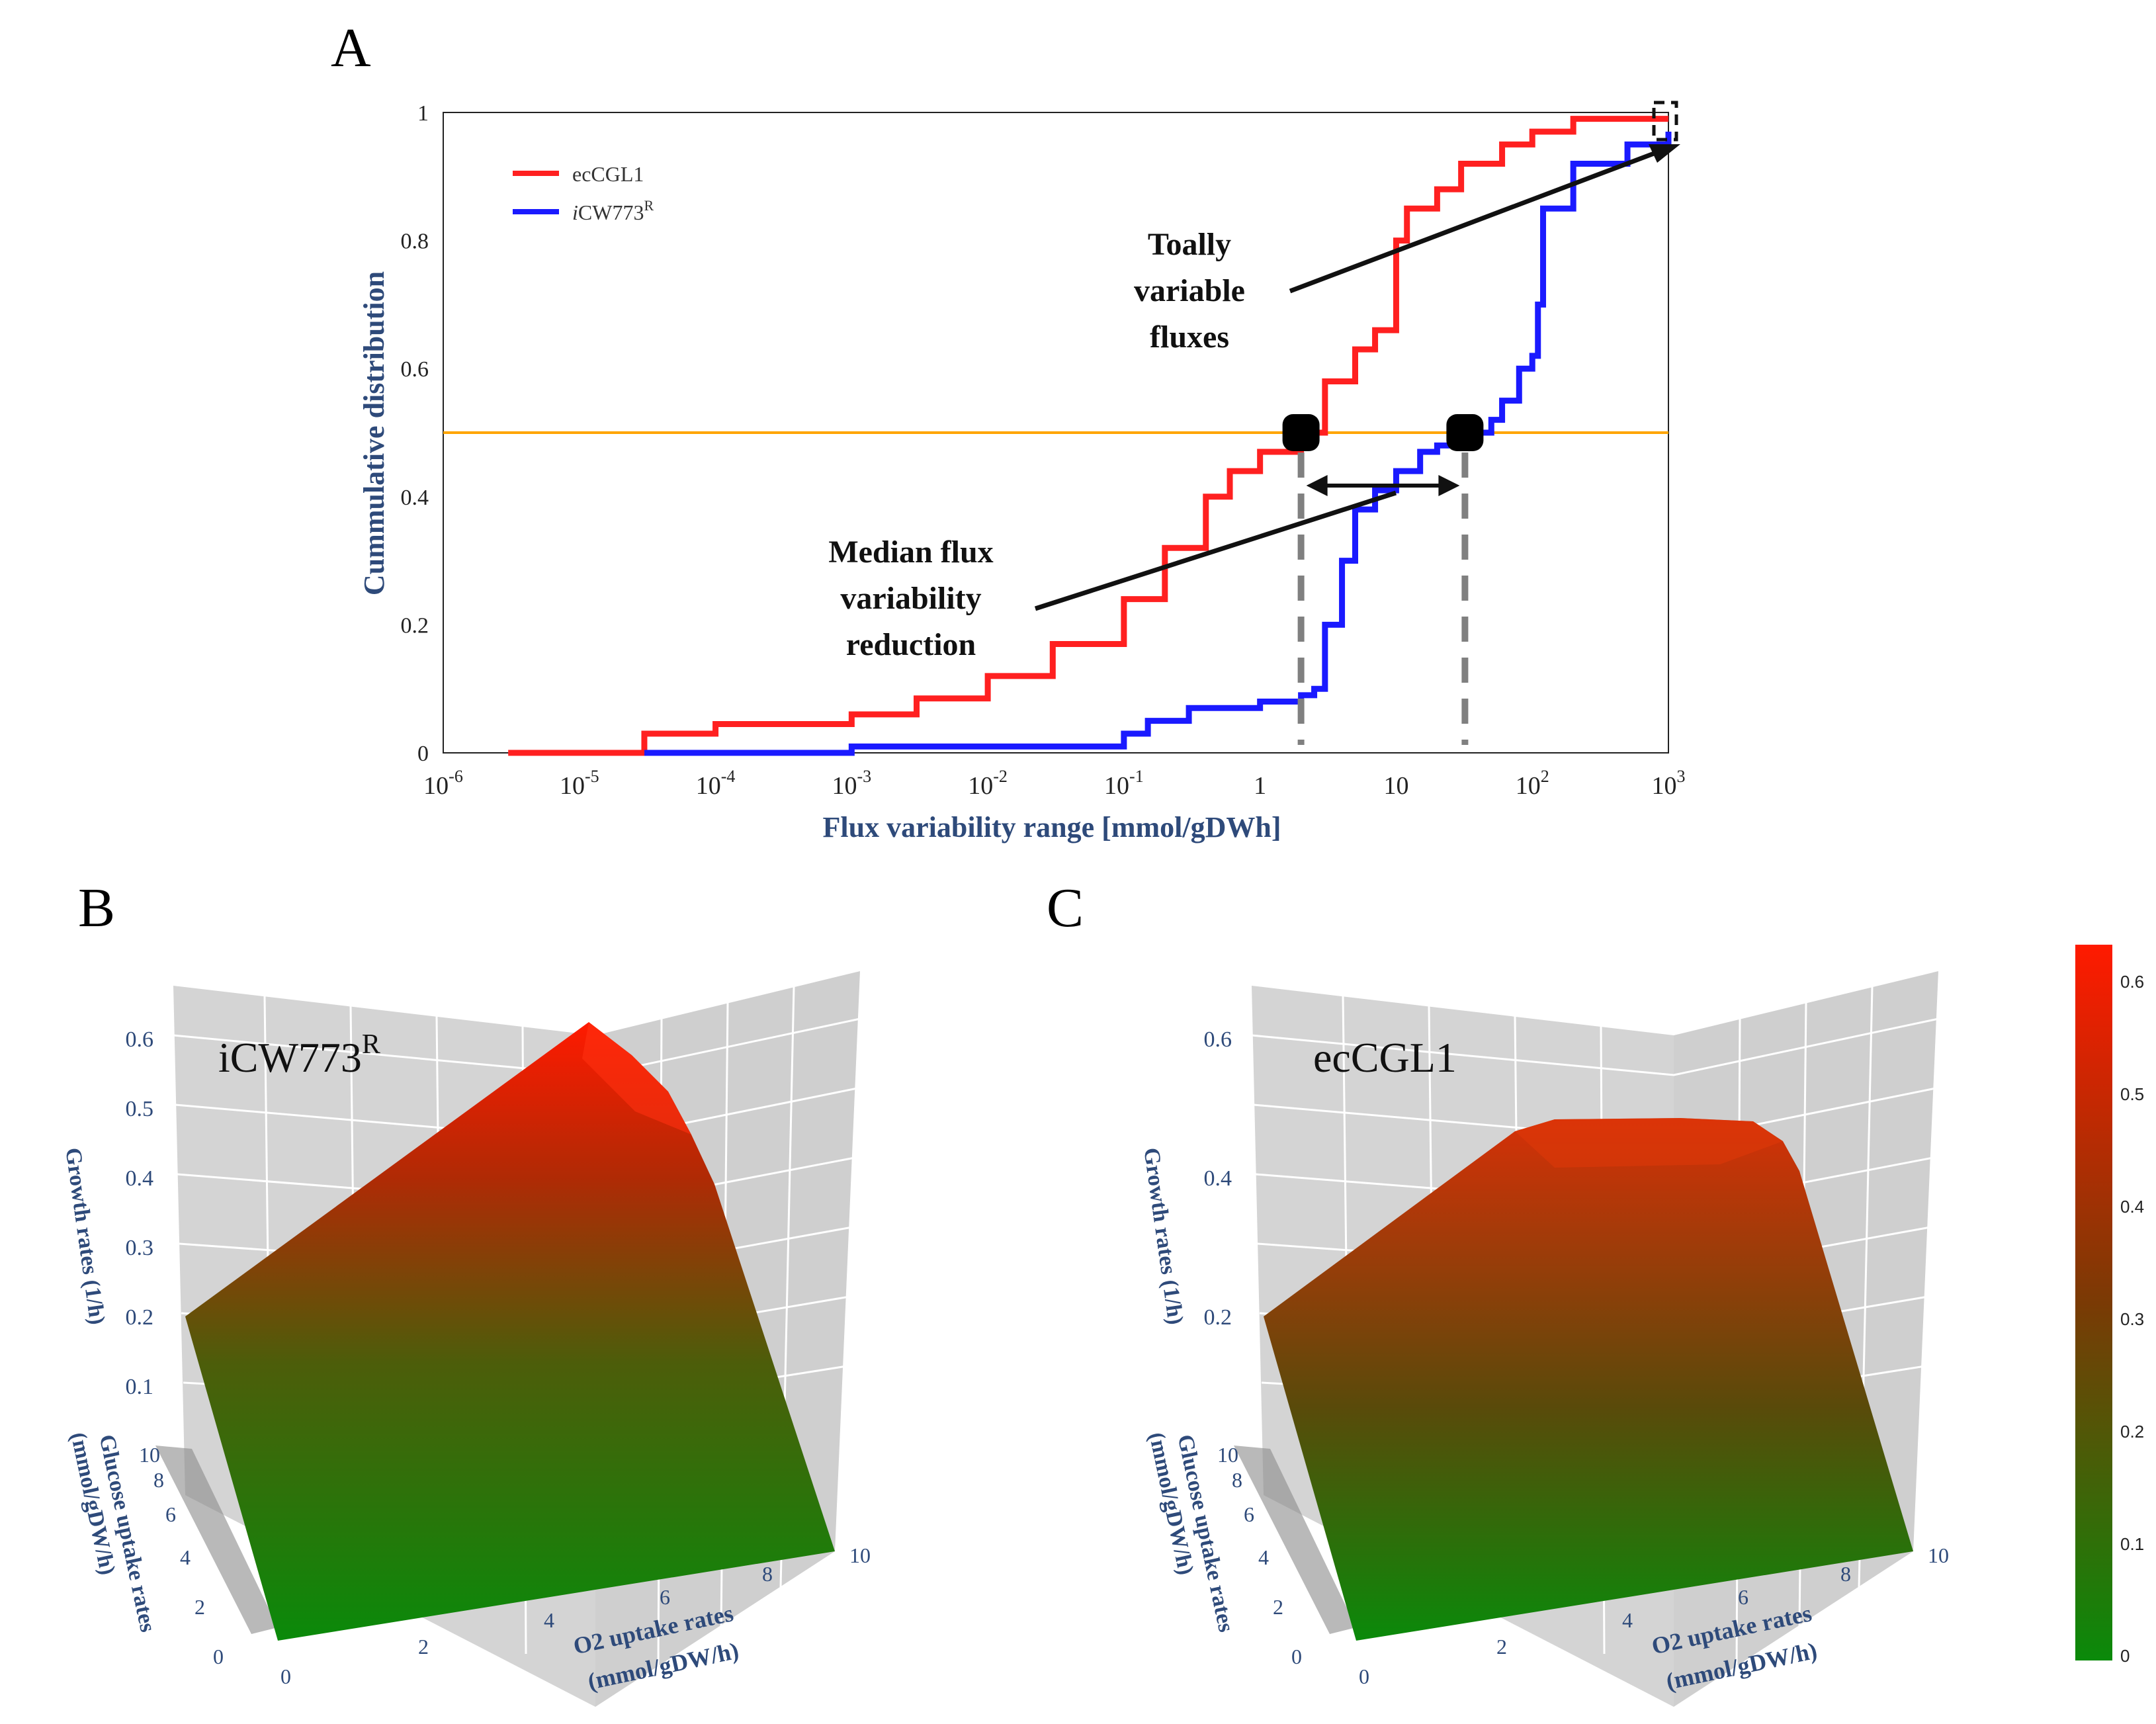 This screenshot has width=2156, height=1724. What do you see at coordinates (415, 369) in the screenshot?
I see `y-tick: 0.6` at bounding box center [415, 369].